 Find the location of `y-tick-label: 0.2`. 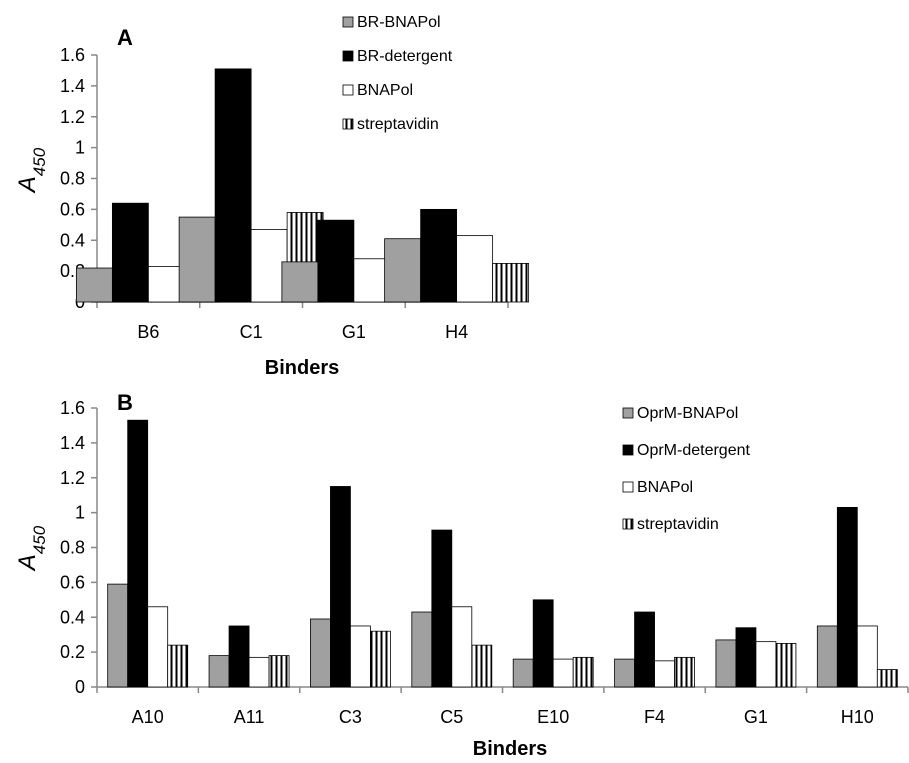

y-tick-label: 0.2 is located at coordinates (72, 652).